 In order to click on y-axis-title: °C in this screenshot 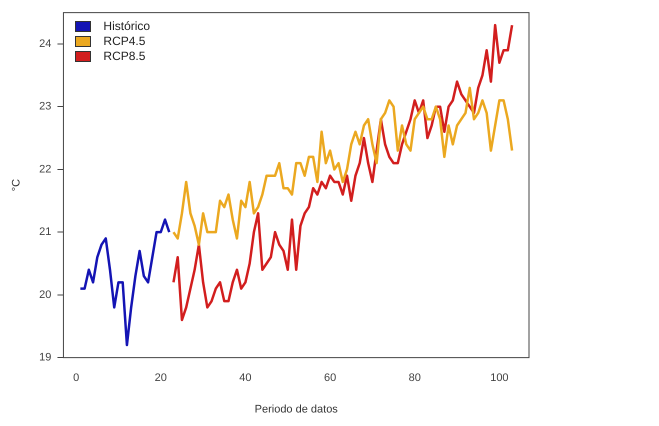, I will do `click(16, 185)`.